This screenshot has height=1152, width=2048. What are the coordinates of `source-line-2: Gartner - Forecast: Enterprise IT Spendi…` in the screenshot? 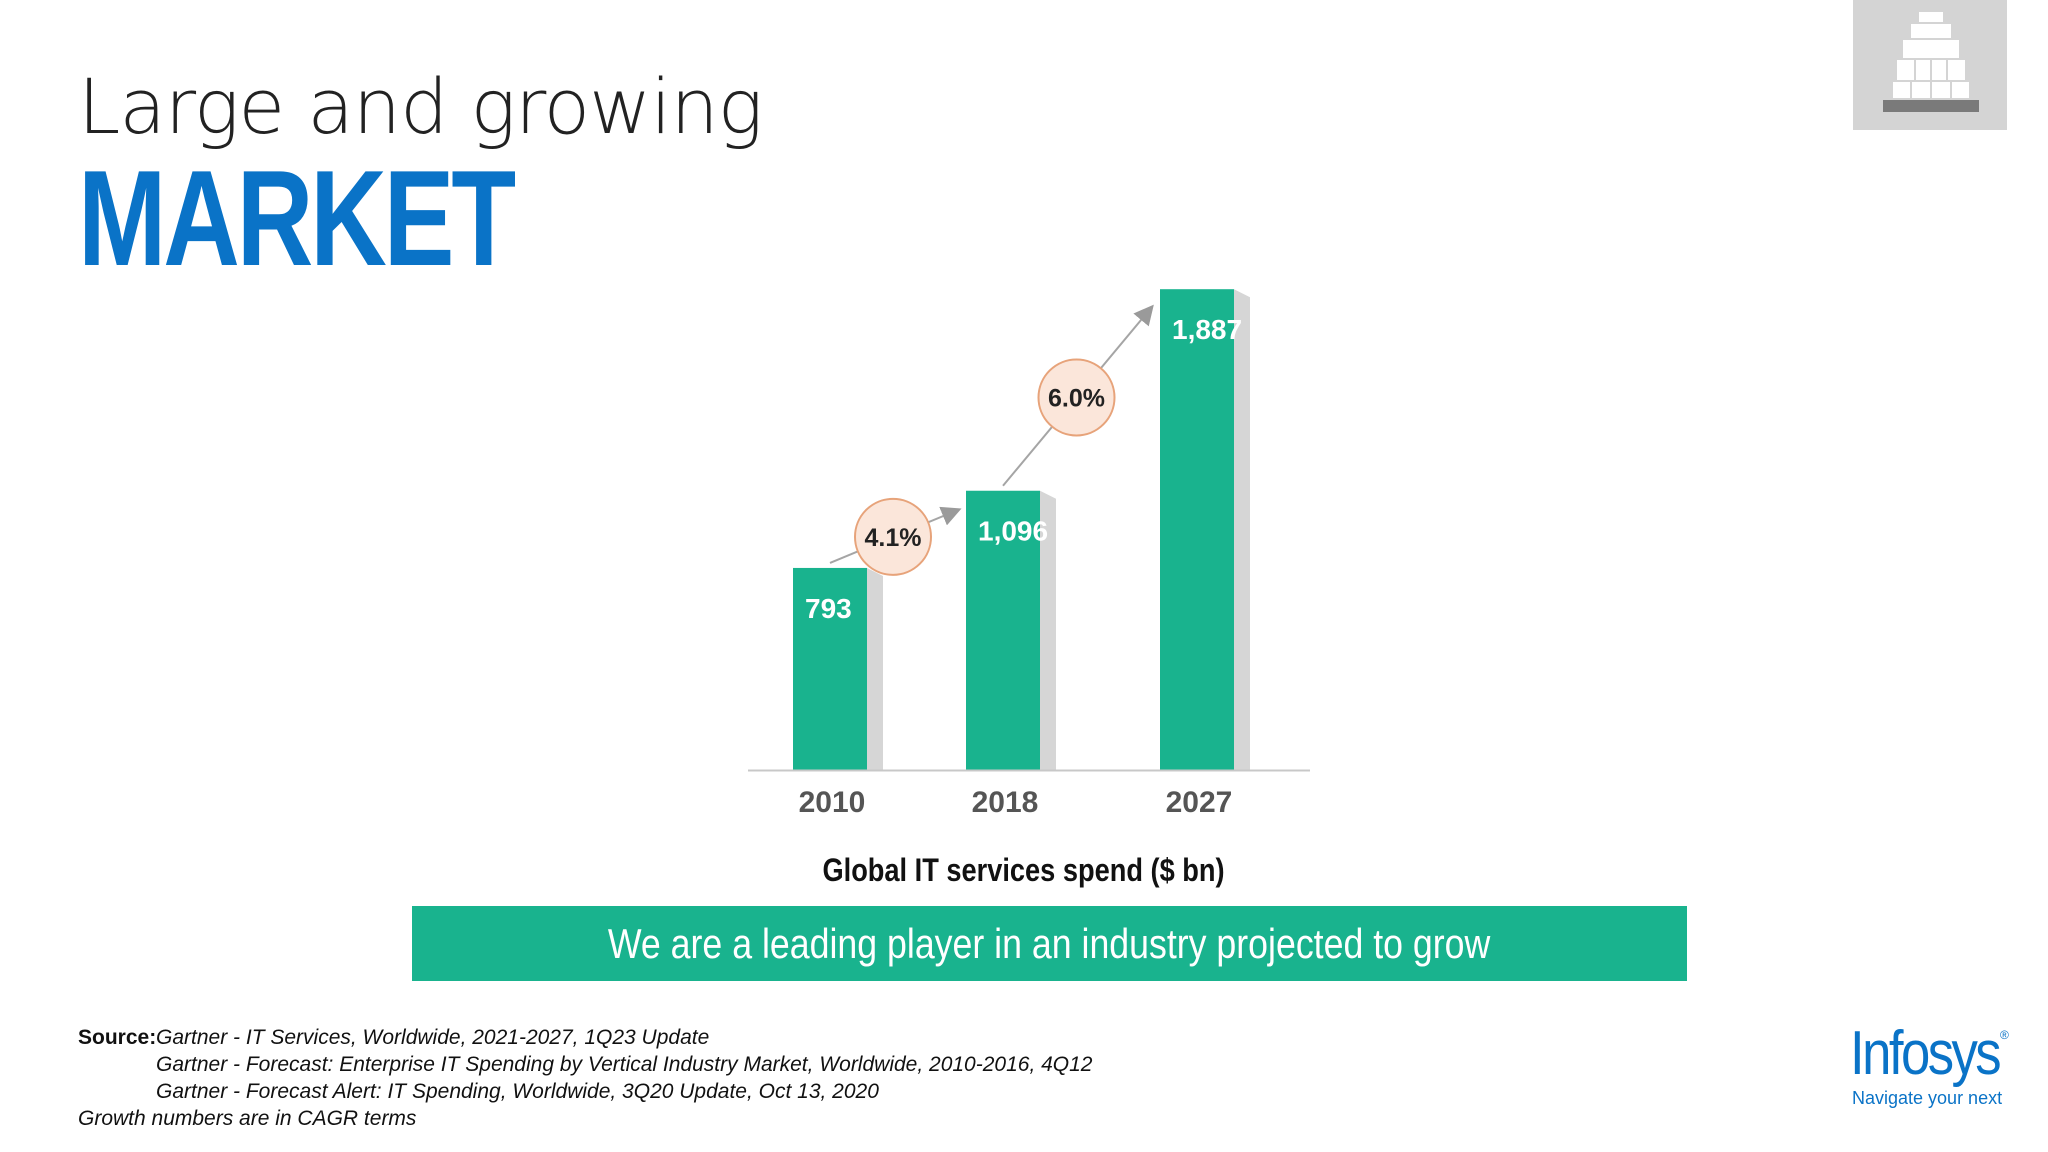 It's located at (624, 1064).